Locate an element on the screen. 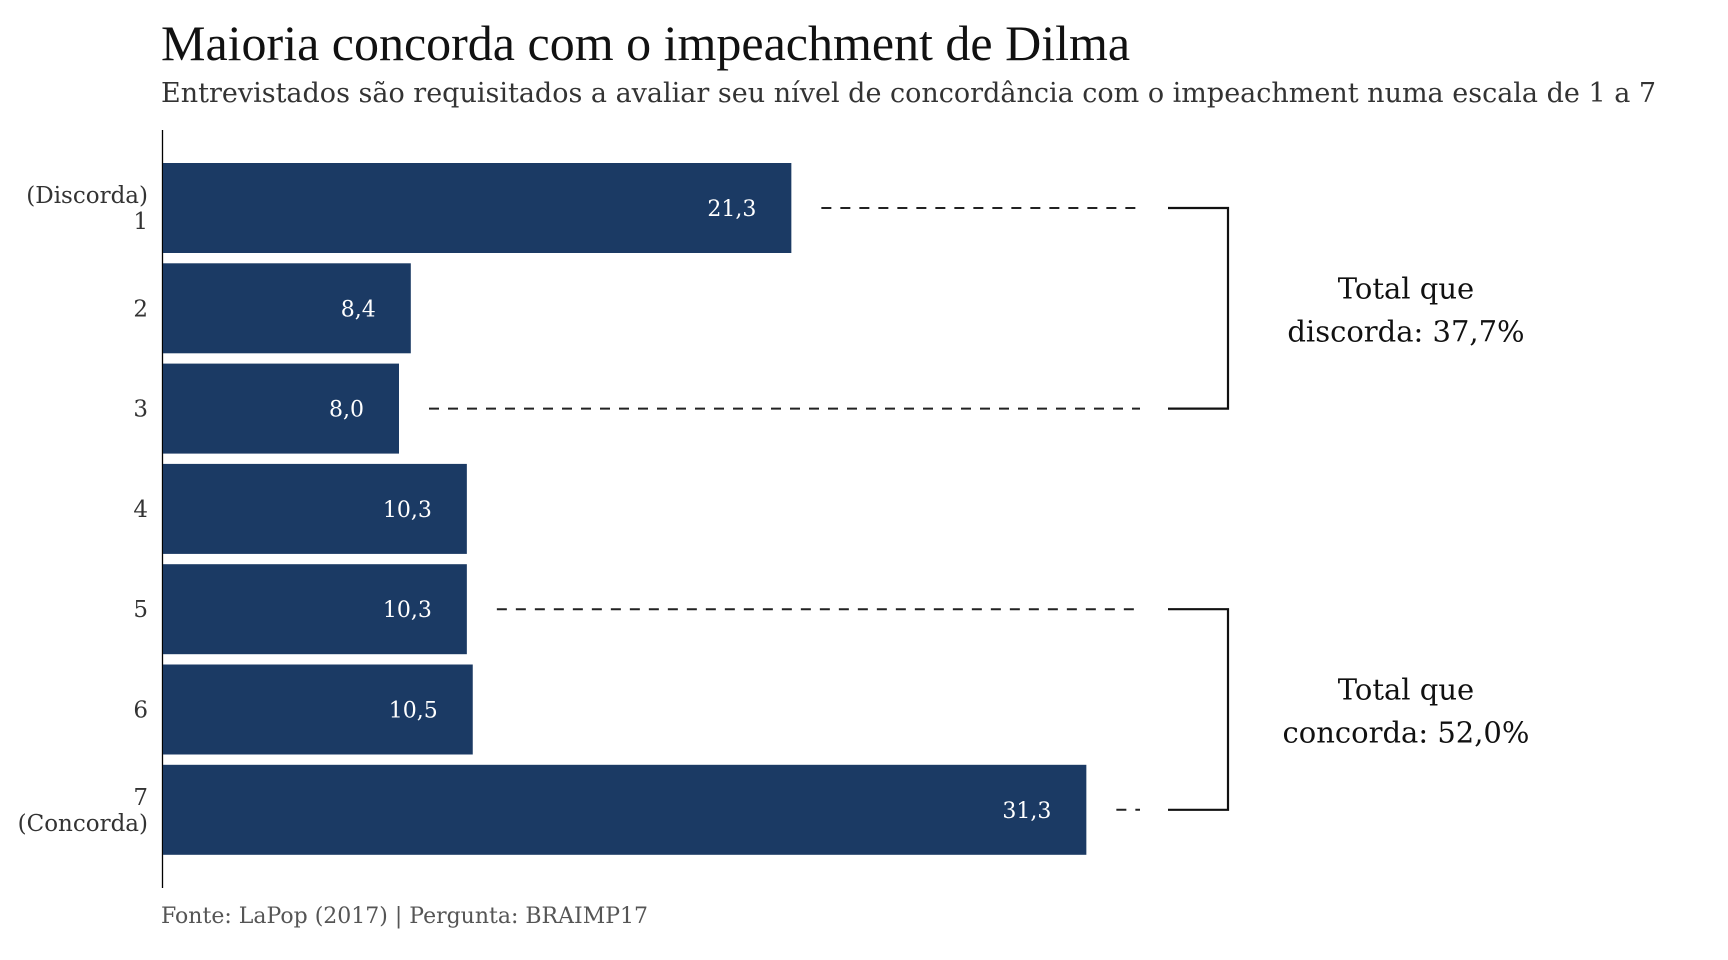 This screenshot has width=1728, height=960. chart-caption: Fonte: LaPop (2017) | Pergunta: BRAIMP17 is located at coordinates (405, 916).